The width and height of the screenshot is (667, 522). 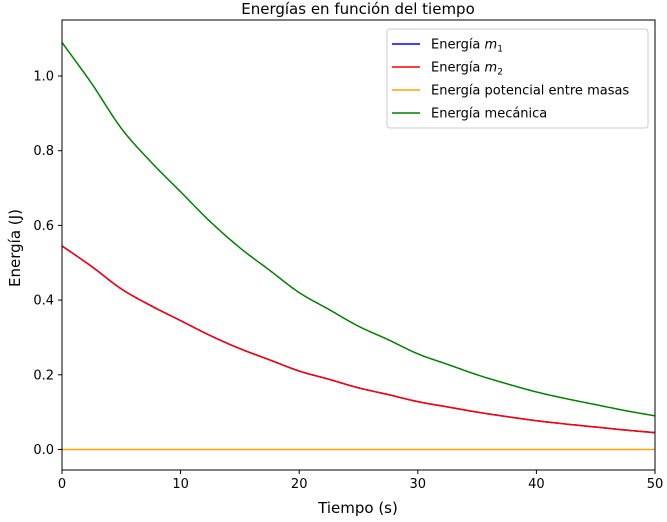 I want to click on legend-entry-4: Energía mecánica, so click(x=469, y=114).